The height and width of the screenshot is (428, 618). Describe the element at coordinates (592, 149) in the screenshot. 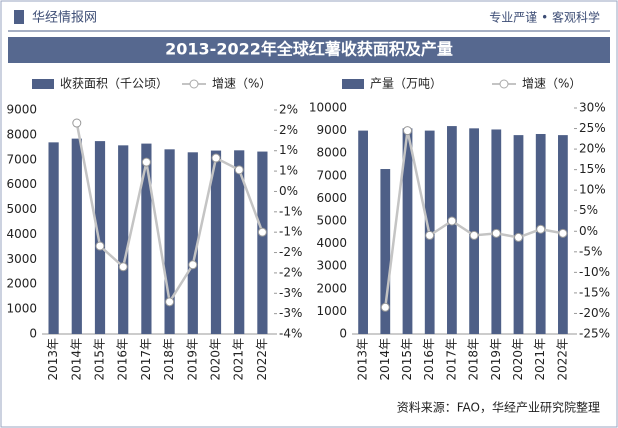

I see `y2-tick-label: 20%` at that location.